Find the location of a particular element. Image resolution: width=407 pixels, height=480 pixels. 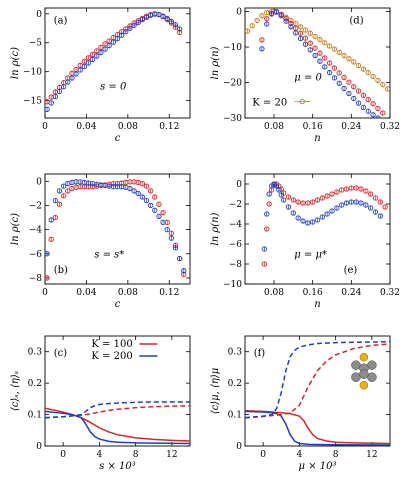

x-tick-label: 0.24 is located at coordinates (351, 127).